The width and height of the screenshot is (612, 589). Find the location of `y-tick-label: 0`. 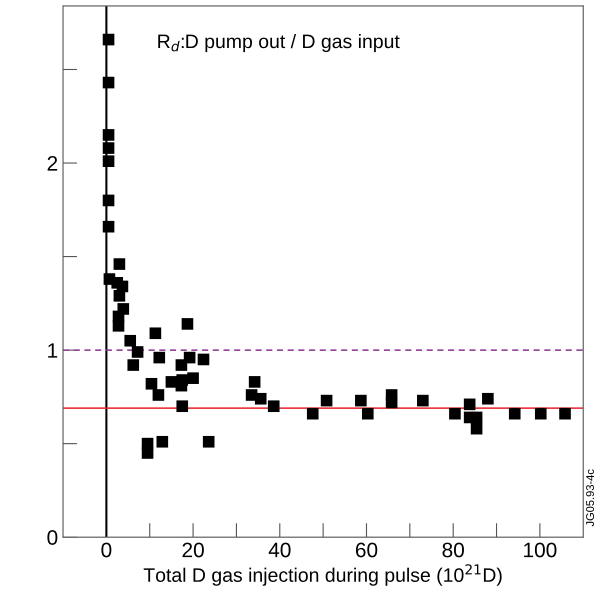

y-tick-label: 0 is located at coordinates (52, 537).